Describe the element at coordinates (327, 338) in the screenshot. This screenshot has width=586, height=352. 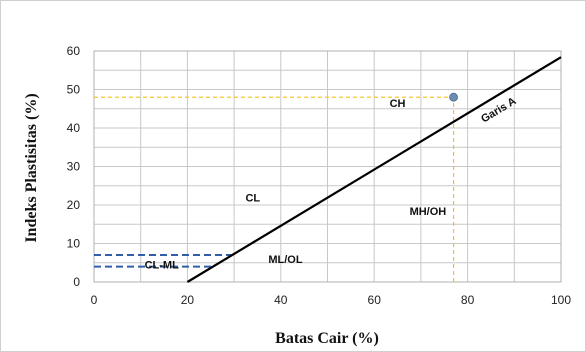
I see `x-axis-title: Batas Cair (%)` at that location.